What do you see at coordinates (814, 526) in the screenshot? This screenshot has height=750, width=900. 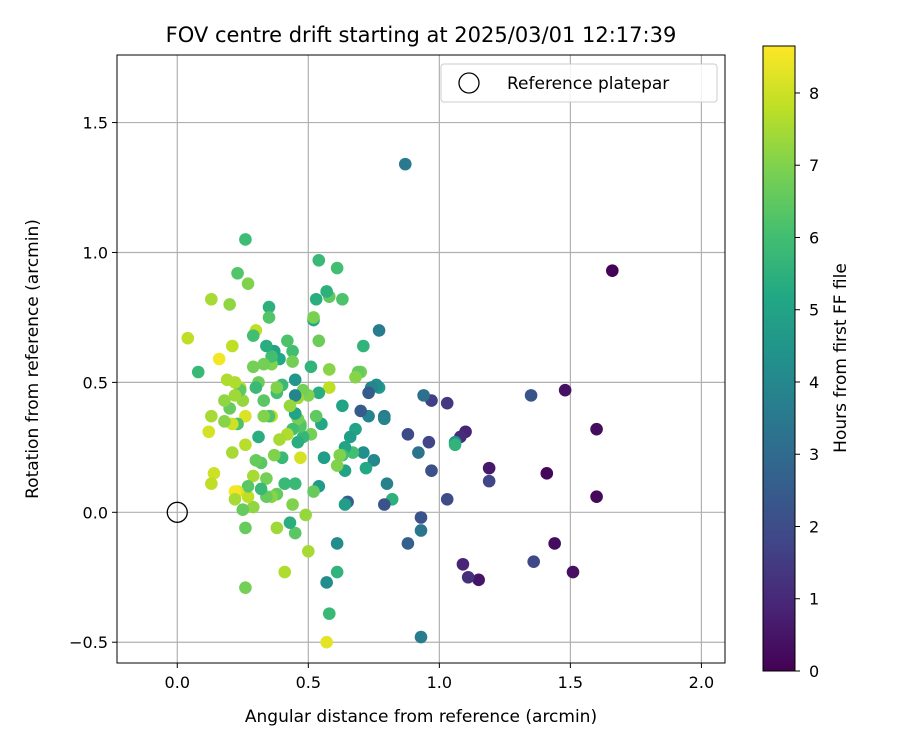 I see `colorbar-tick-label: 2` at bounding box center [814, 526].